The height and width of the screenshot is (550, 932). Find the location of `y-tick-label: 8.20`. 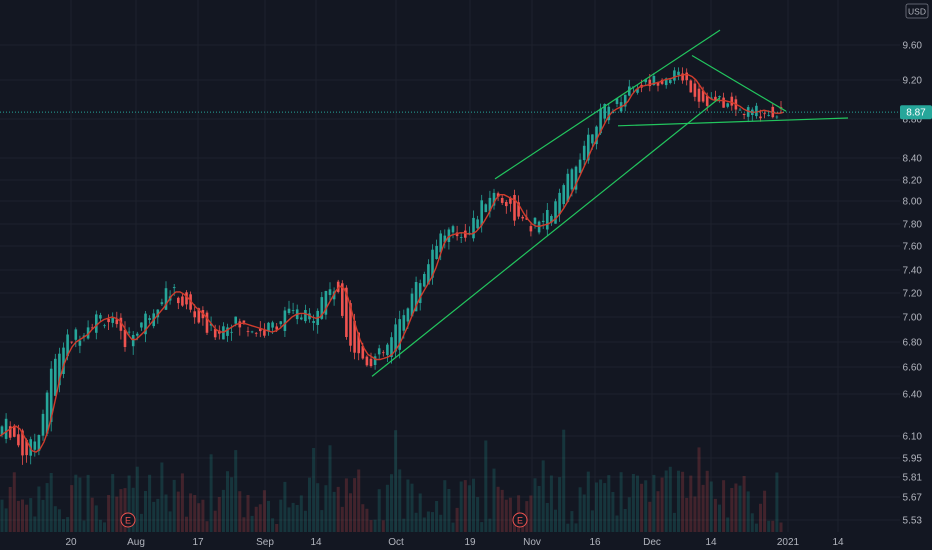

y-tick-label: 8.20 is located at coordinates (913, 181).